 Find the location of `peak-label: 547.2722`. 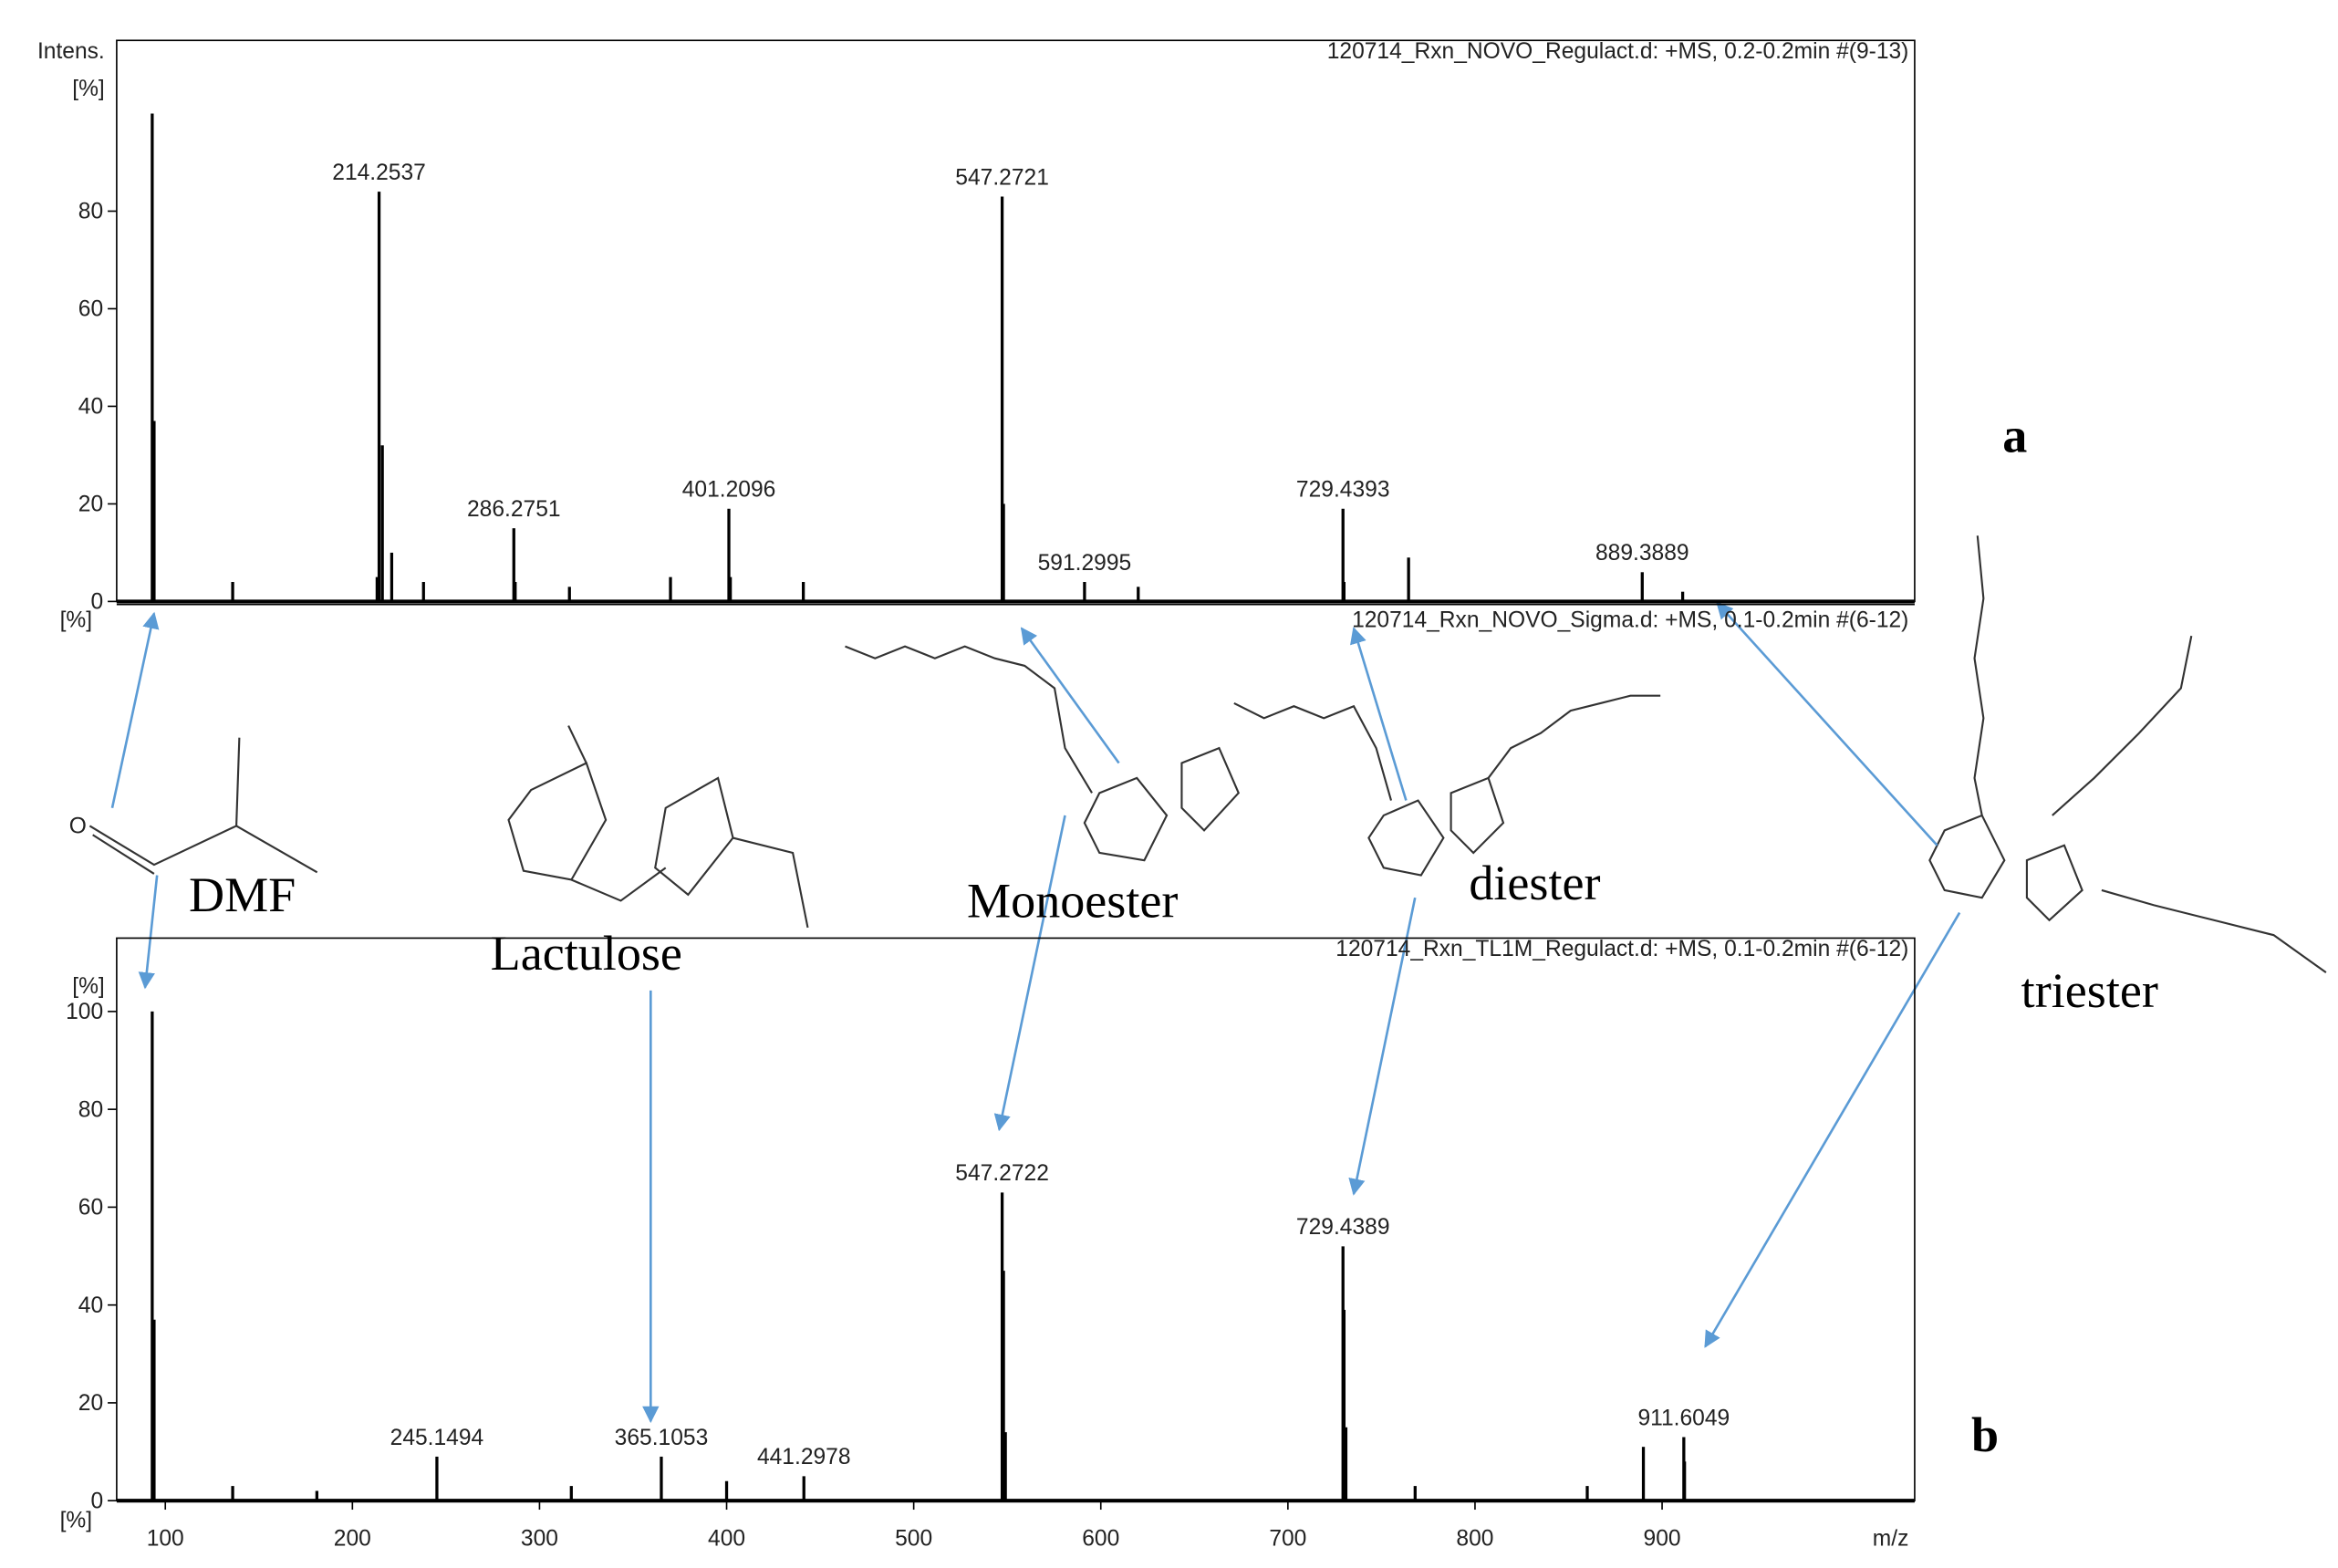

peak-label: 547.2722 is located at coordinates (1002, 1173).